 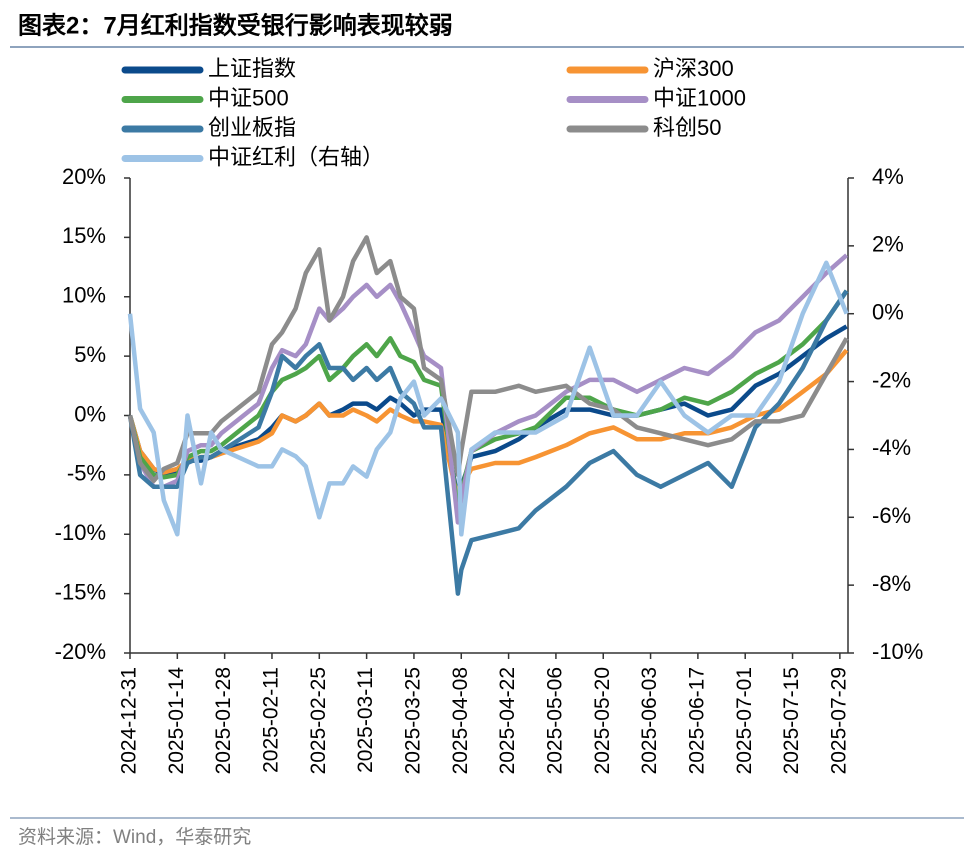 I want to click on y-tick-label: 20%, so click(x=84, y=176).